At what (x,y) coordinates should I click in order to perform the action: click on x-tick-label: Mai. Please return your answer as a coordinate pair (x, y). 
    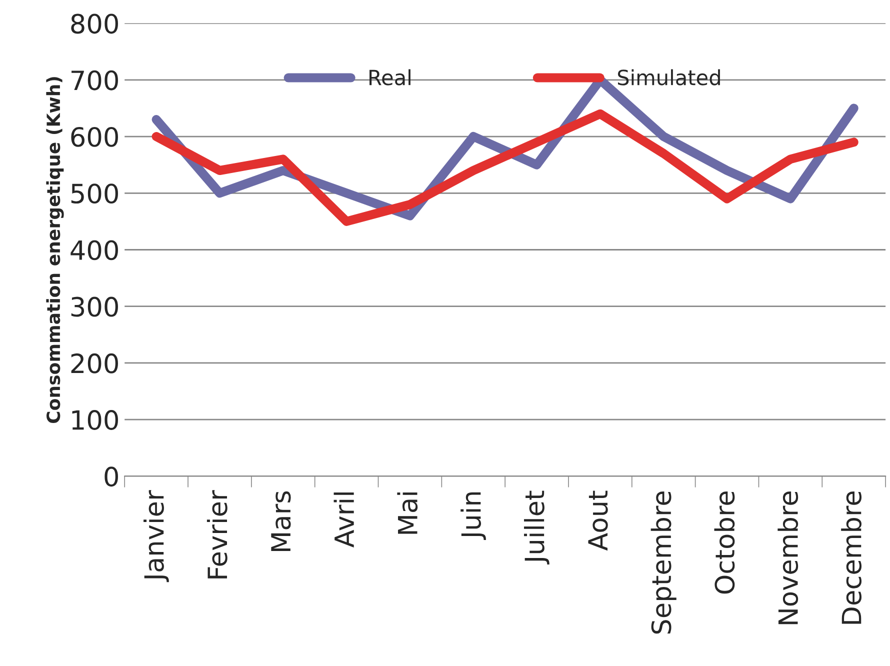
    Looking at the image, I should click on (407, 513).